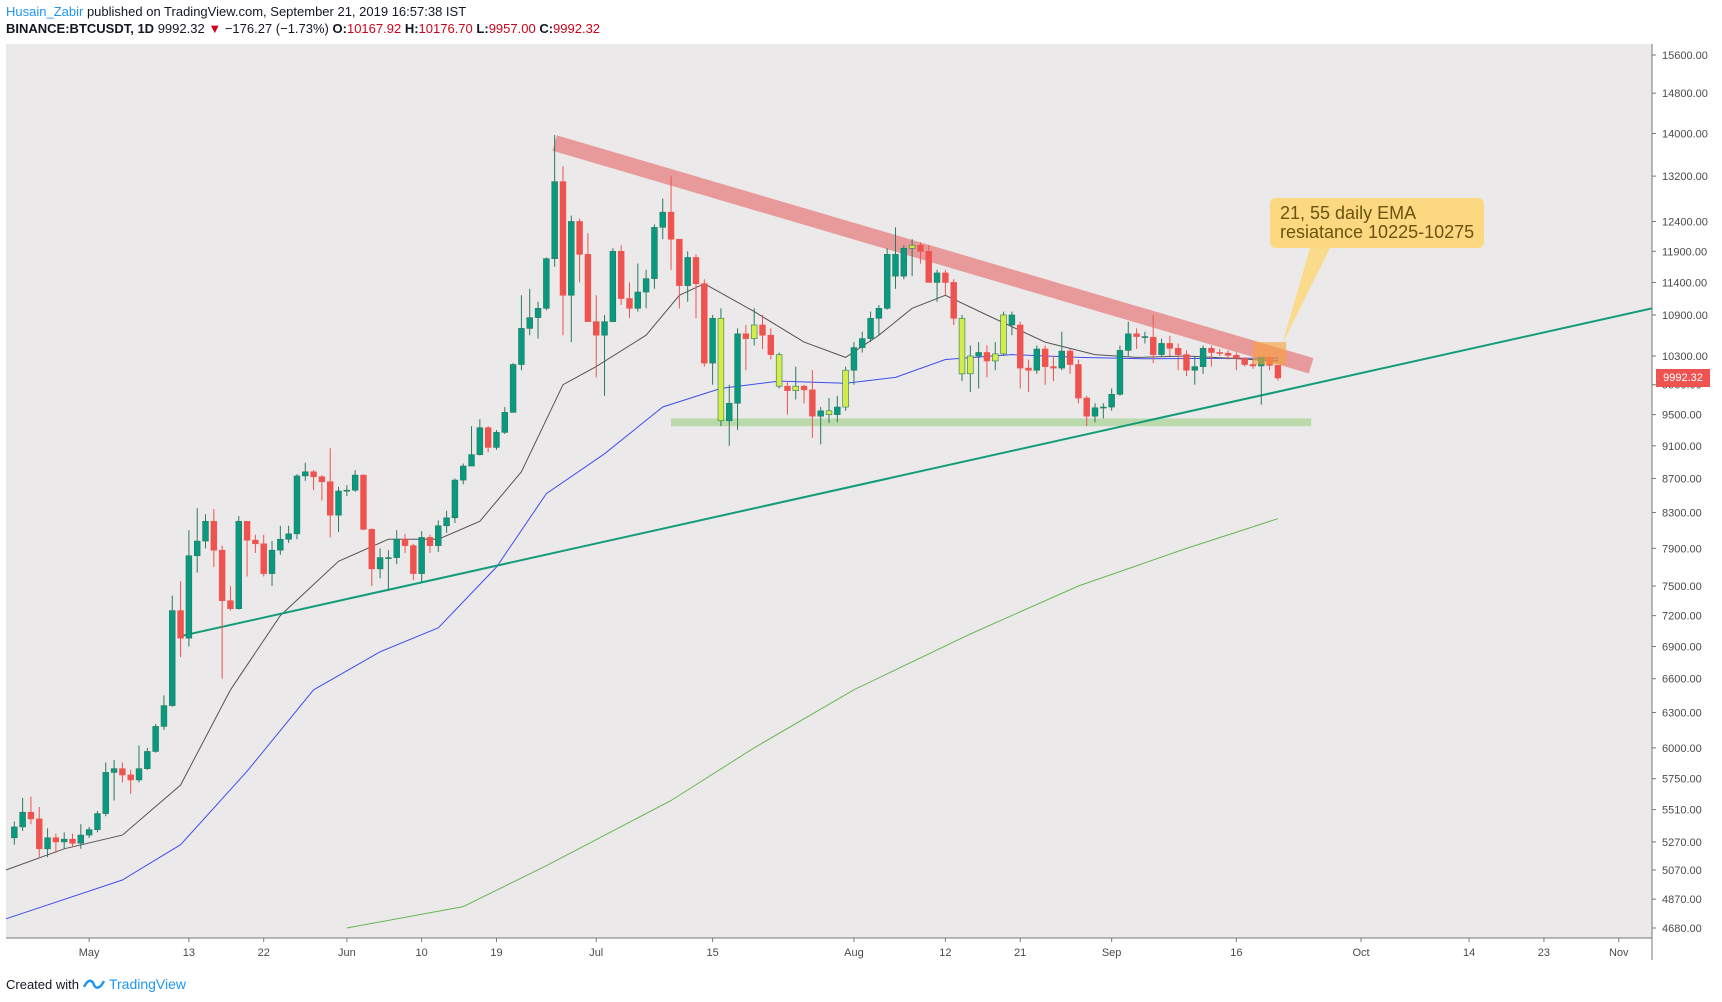 The image size is (1722, 1002). Describe the element at coordinates (1236, 953) in the screenshot. I see `x-tick-label: 16` at that location.